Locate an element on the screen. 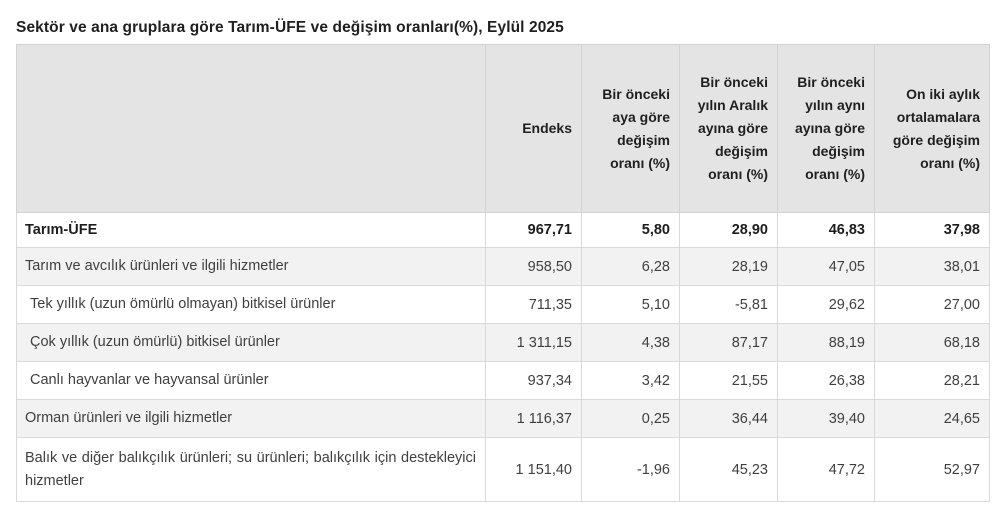  cell-since-december-change: 28,19 is located at coordinates (728, 266).